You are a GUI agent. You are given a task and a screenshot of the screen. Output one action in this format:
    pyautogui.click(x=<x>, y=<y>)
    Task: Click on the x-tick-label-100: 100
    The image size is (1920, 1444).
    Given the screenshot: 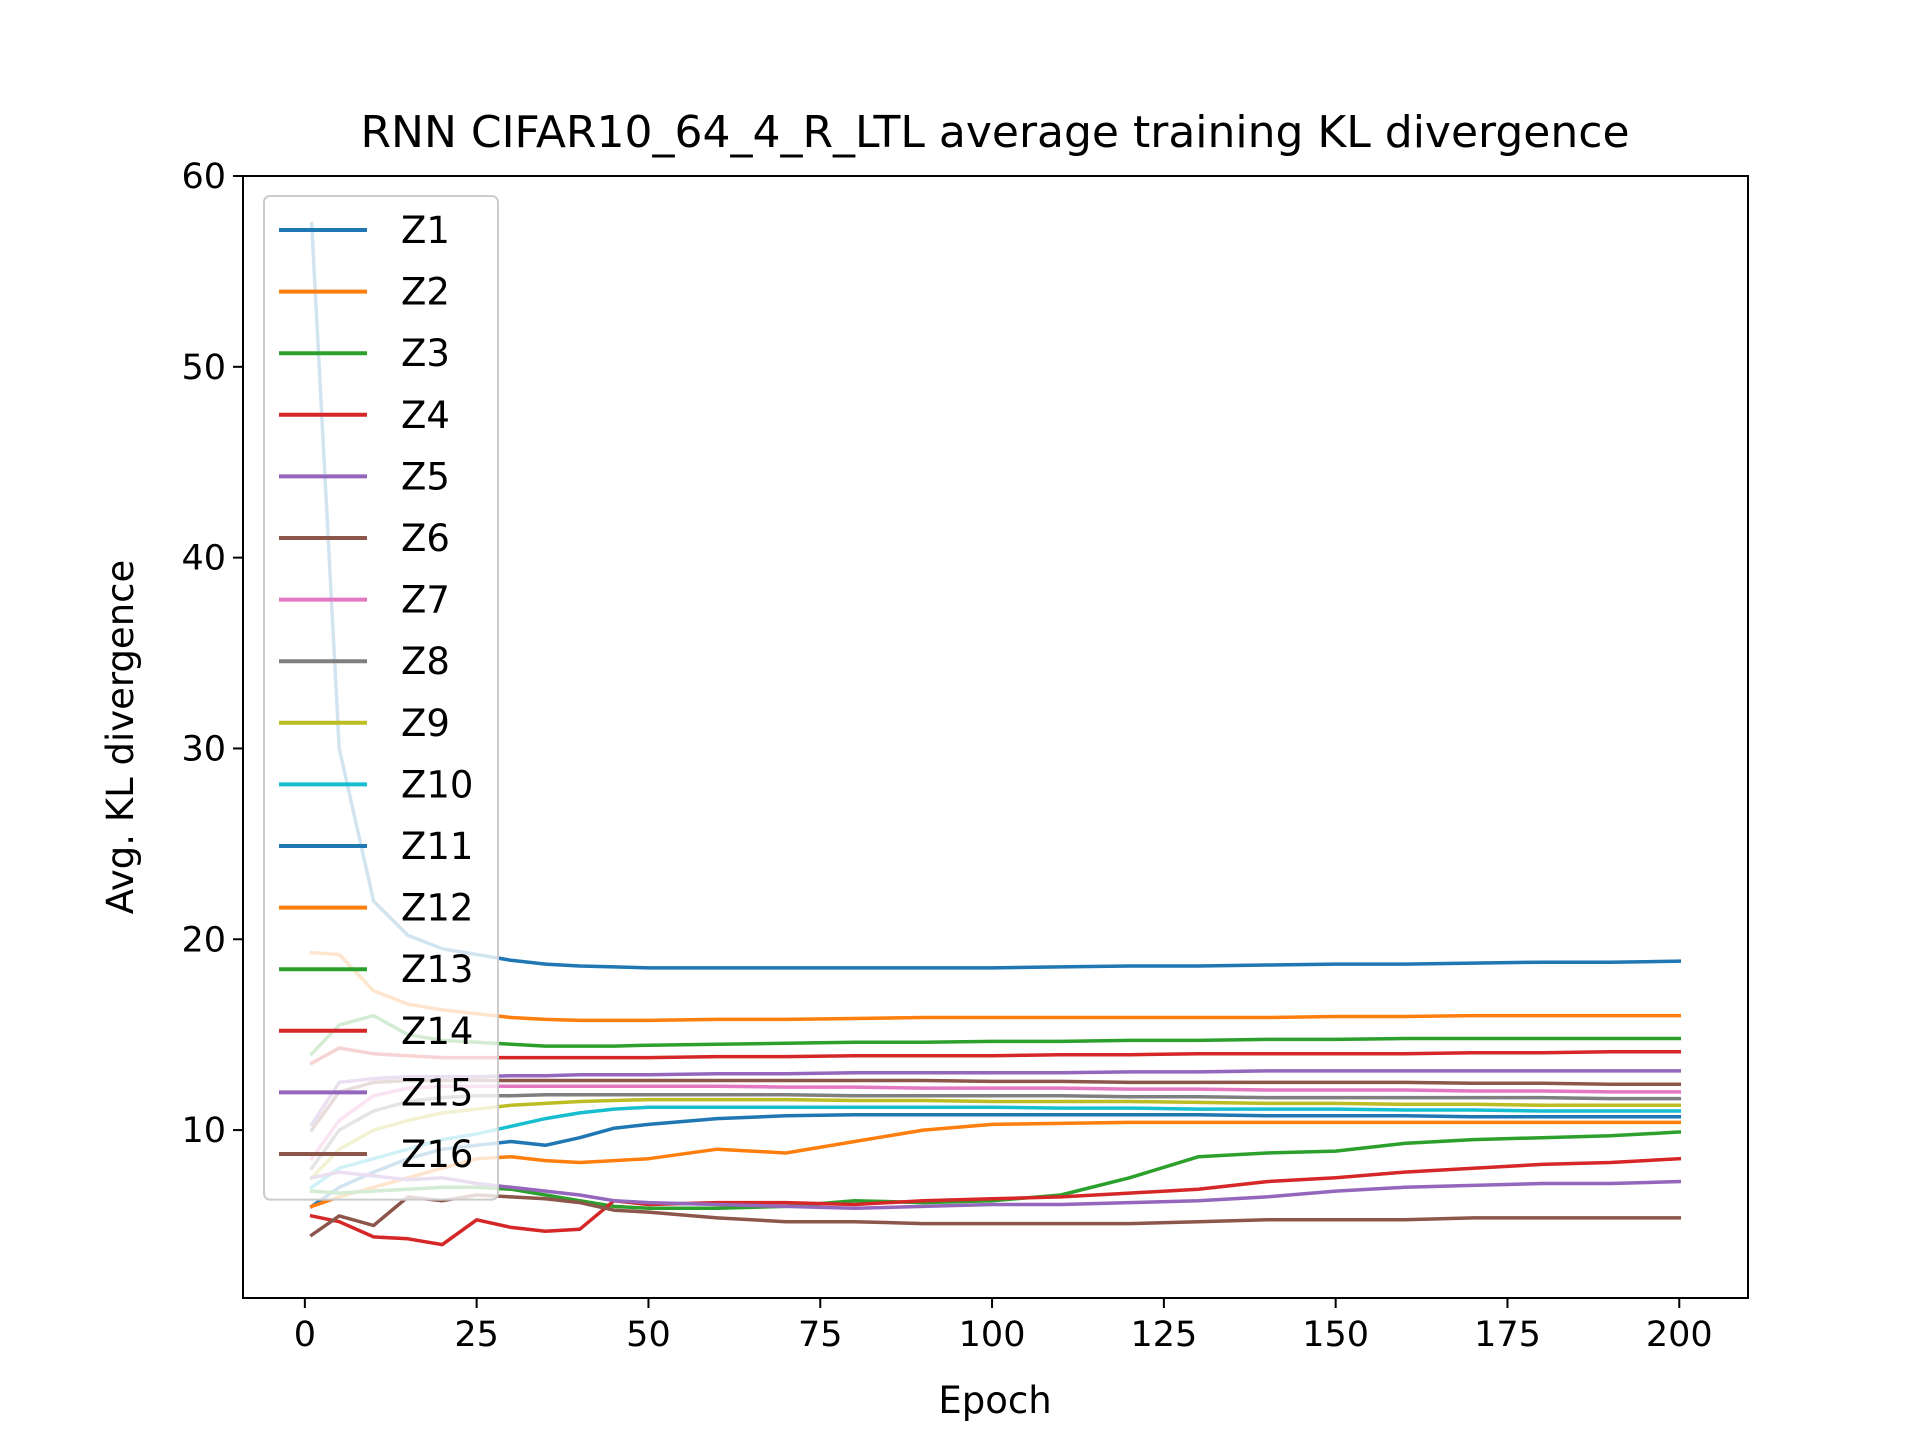 What is the action you would take?
    pyautogui.click(x=992, y=1335)
    